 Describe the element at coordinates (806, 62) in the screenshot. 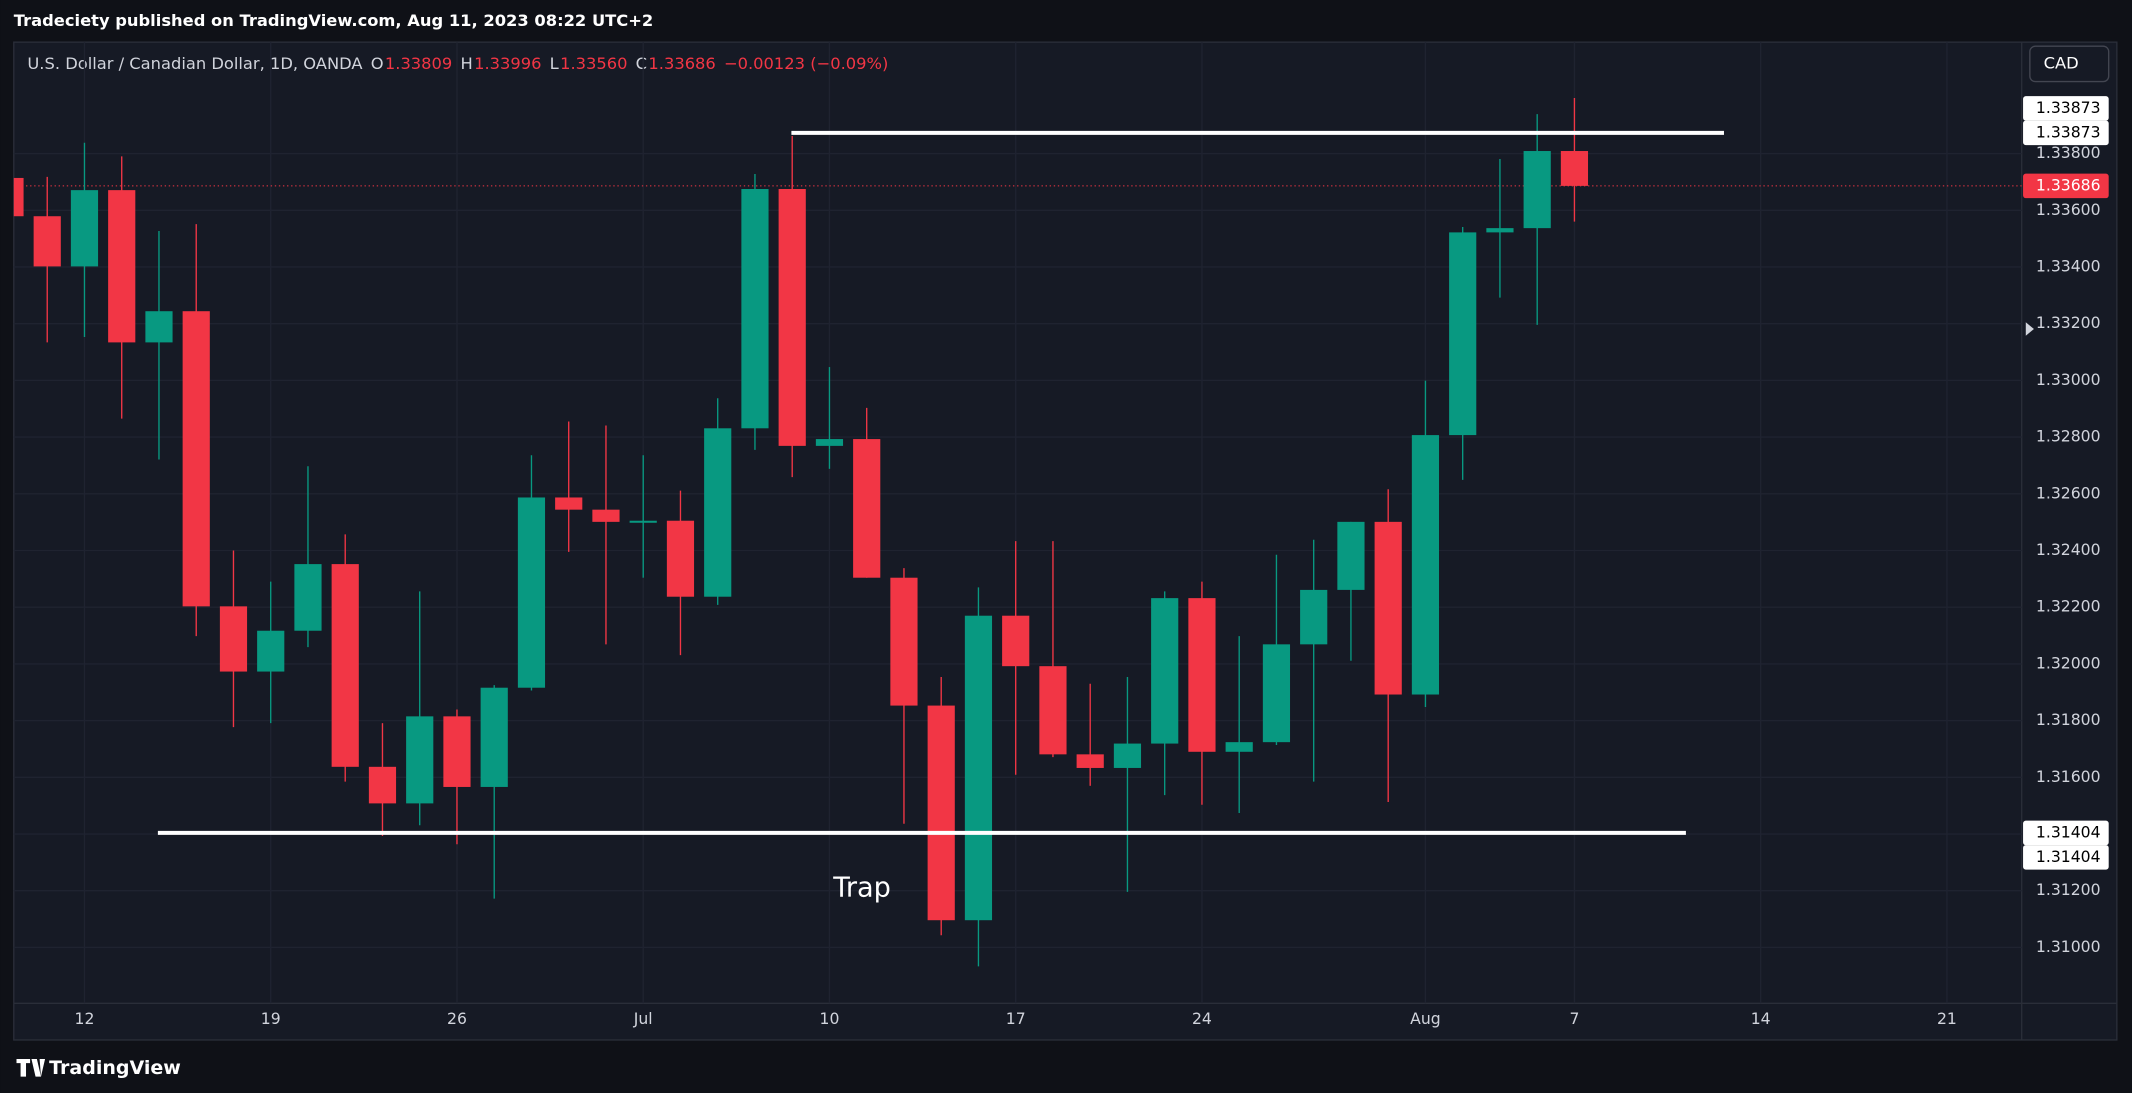

I see `change: −0.00123 (−0.09%)` at that location.